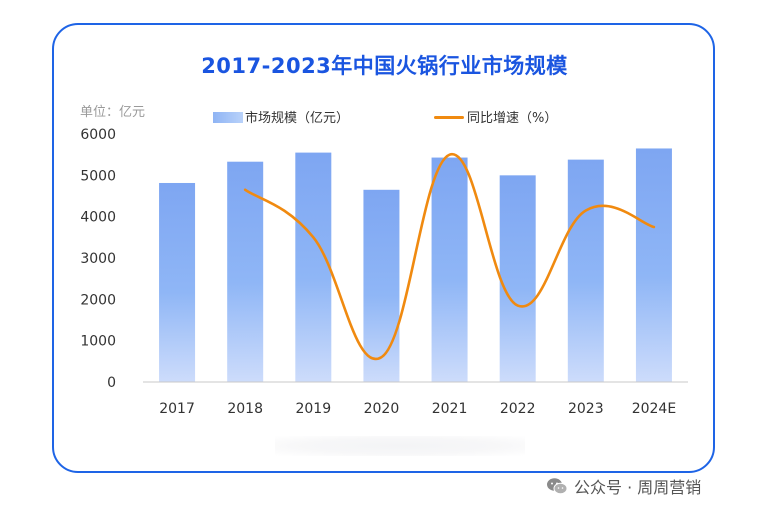 The image size is (769, 516). I want to click on watermark-text: 公众号 · 周周营销, so click(638, 487).